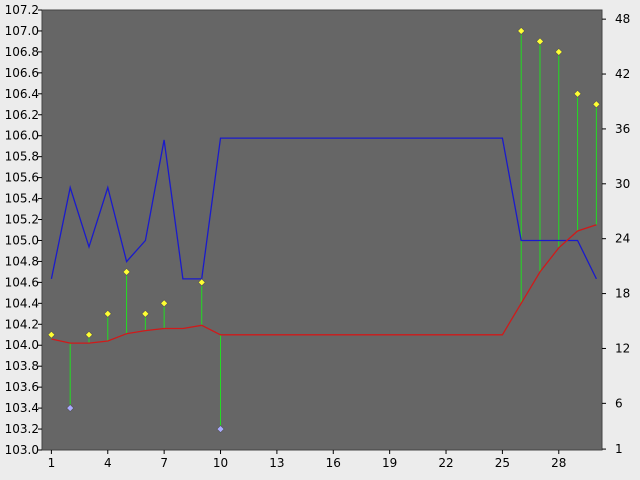  What do you see at coordinates (22, 73) in the screenshot?
I see `left-axis-tick-label: 106.6` at bounding box center [22, 73].